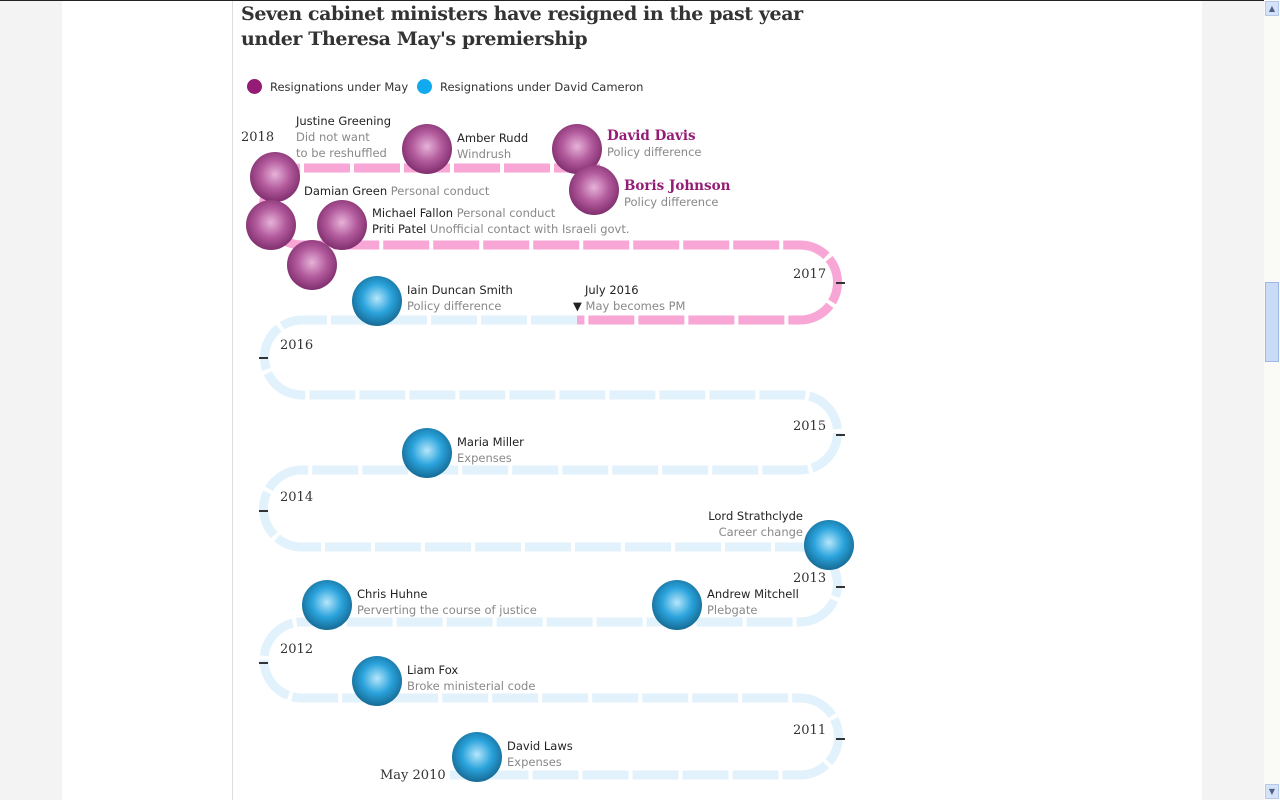 The width and height of the screenshot is (1280, 800). I want to click on entry-boris-johnson: Boris Johnson Policy difference, so click(677, 194).